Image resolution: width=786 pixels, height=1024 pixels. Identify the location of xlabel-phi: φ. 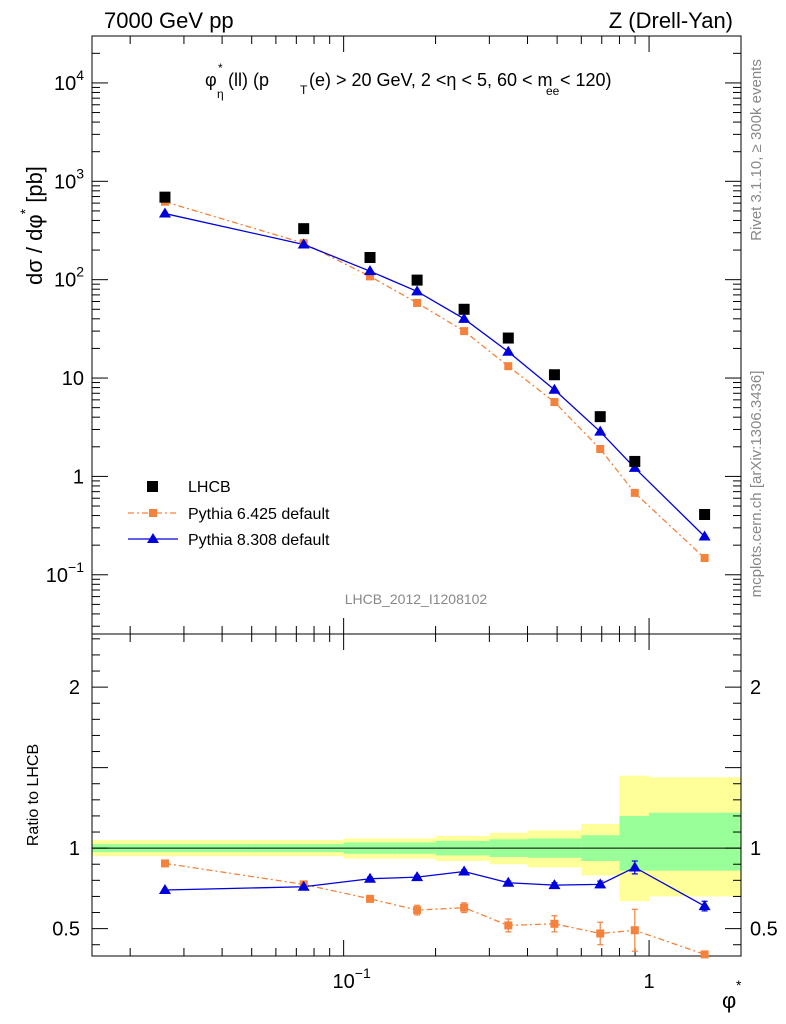
(729, 1000).